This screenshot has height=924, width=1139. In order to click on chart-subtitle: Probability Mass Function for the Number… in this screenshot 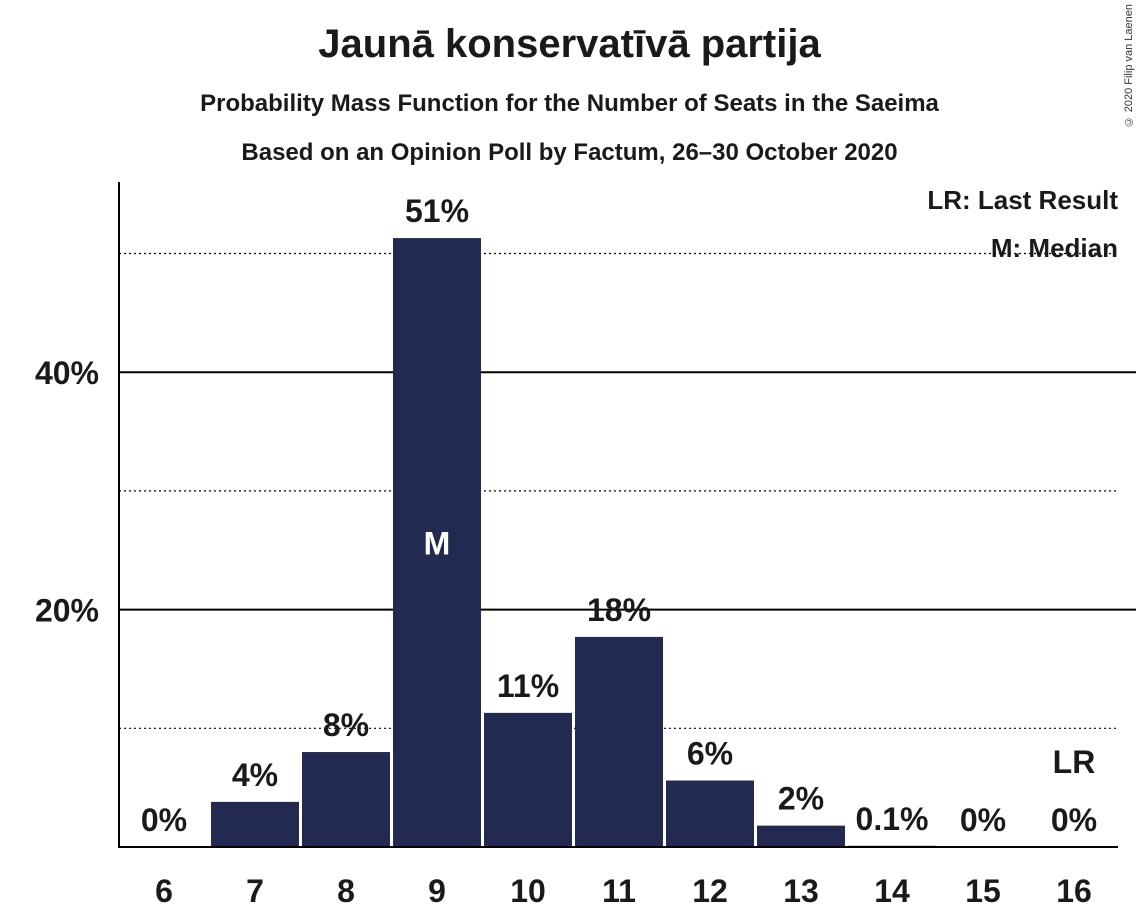, I will do `click(569, 103)`.